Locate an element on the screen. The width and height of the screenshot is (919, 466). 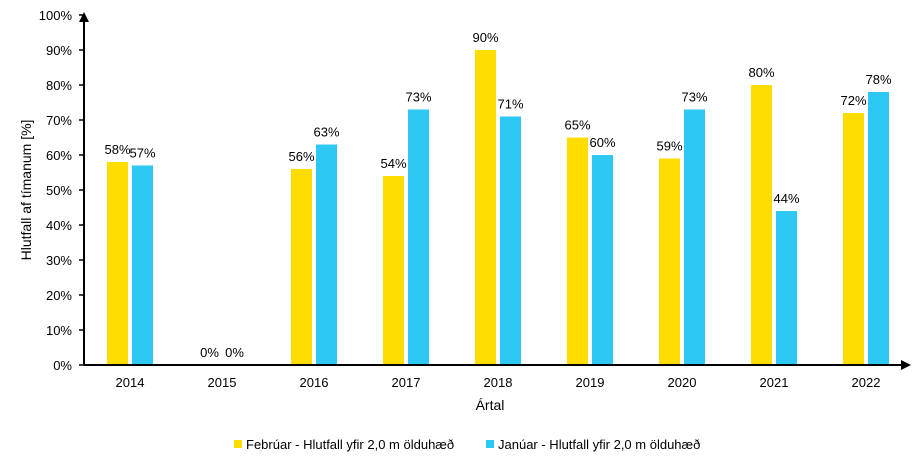
data-label: 72% is located at coordinates (853, 100).